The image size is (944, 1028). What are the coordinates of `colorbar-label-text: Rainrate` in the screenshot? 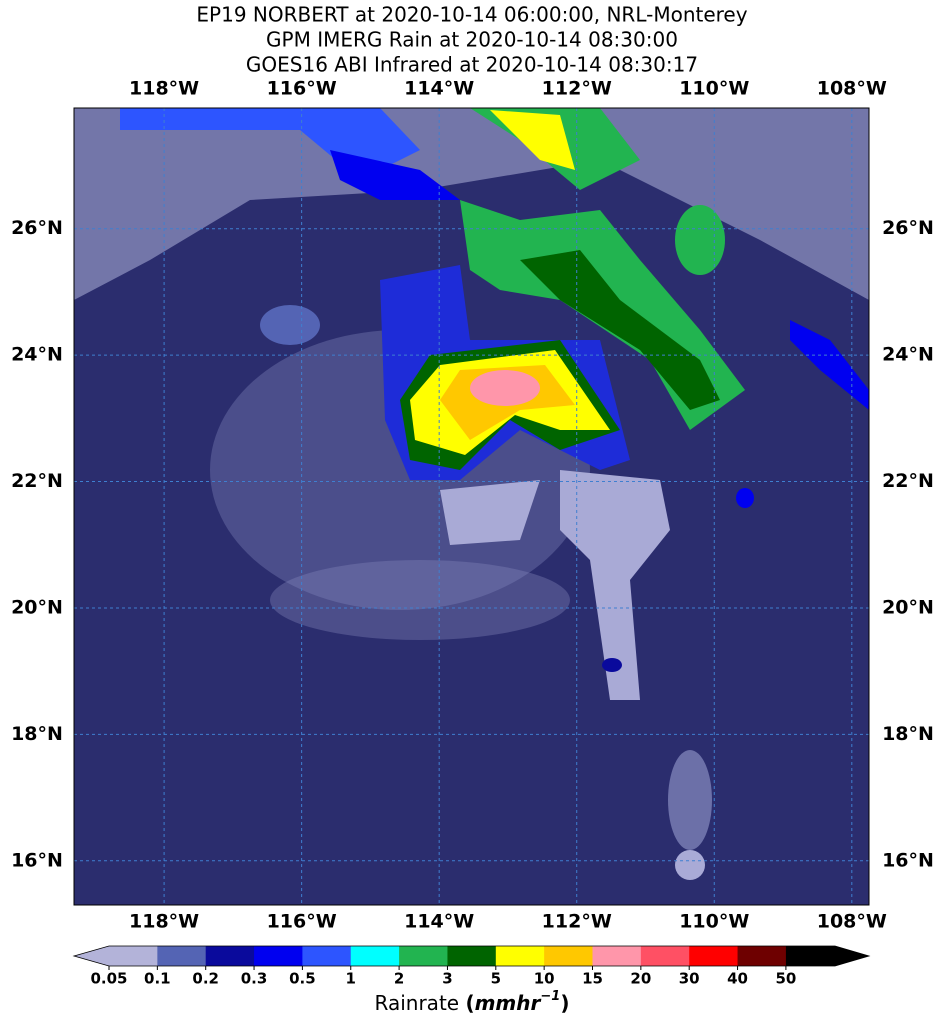 It's located at (417, 1003).